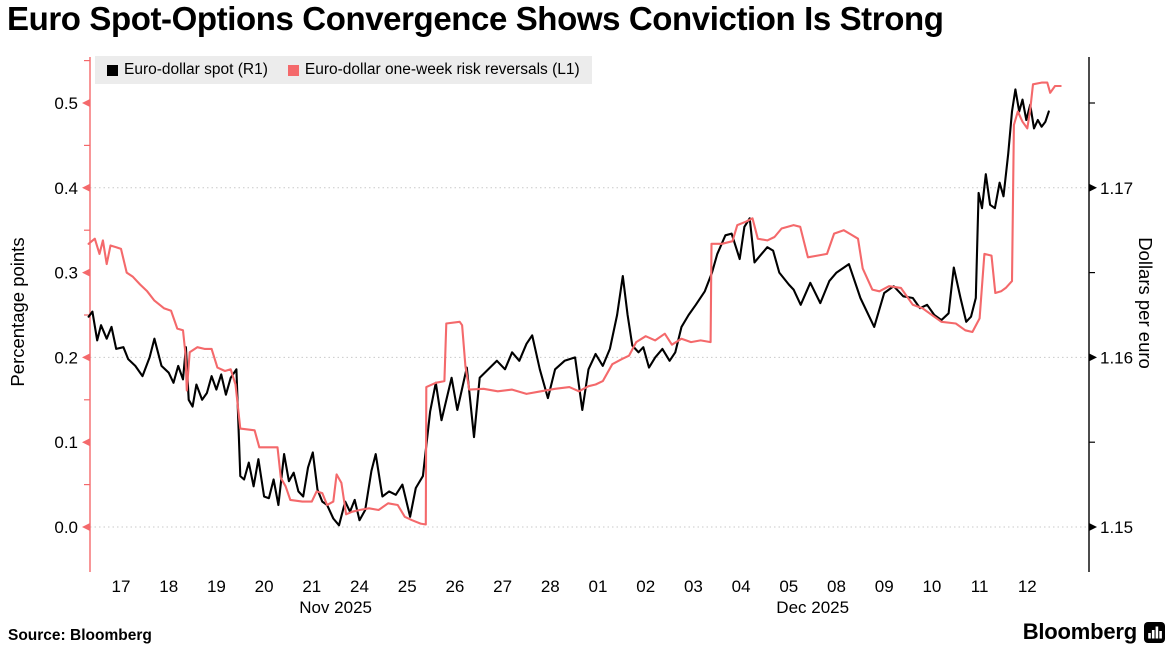 The width and height of the screenshot is (1173, 654). What do you see at coordinates (836, 586) in the screenshot?
I see `svg-text: 08` at bounding box center [836, 586].